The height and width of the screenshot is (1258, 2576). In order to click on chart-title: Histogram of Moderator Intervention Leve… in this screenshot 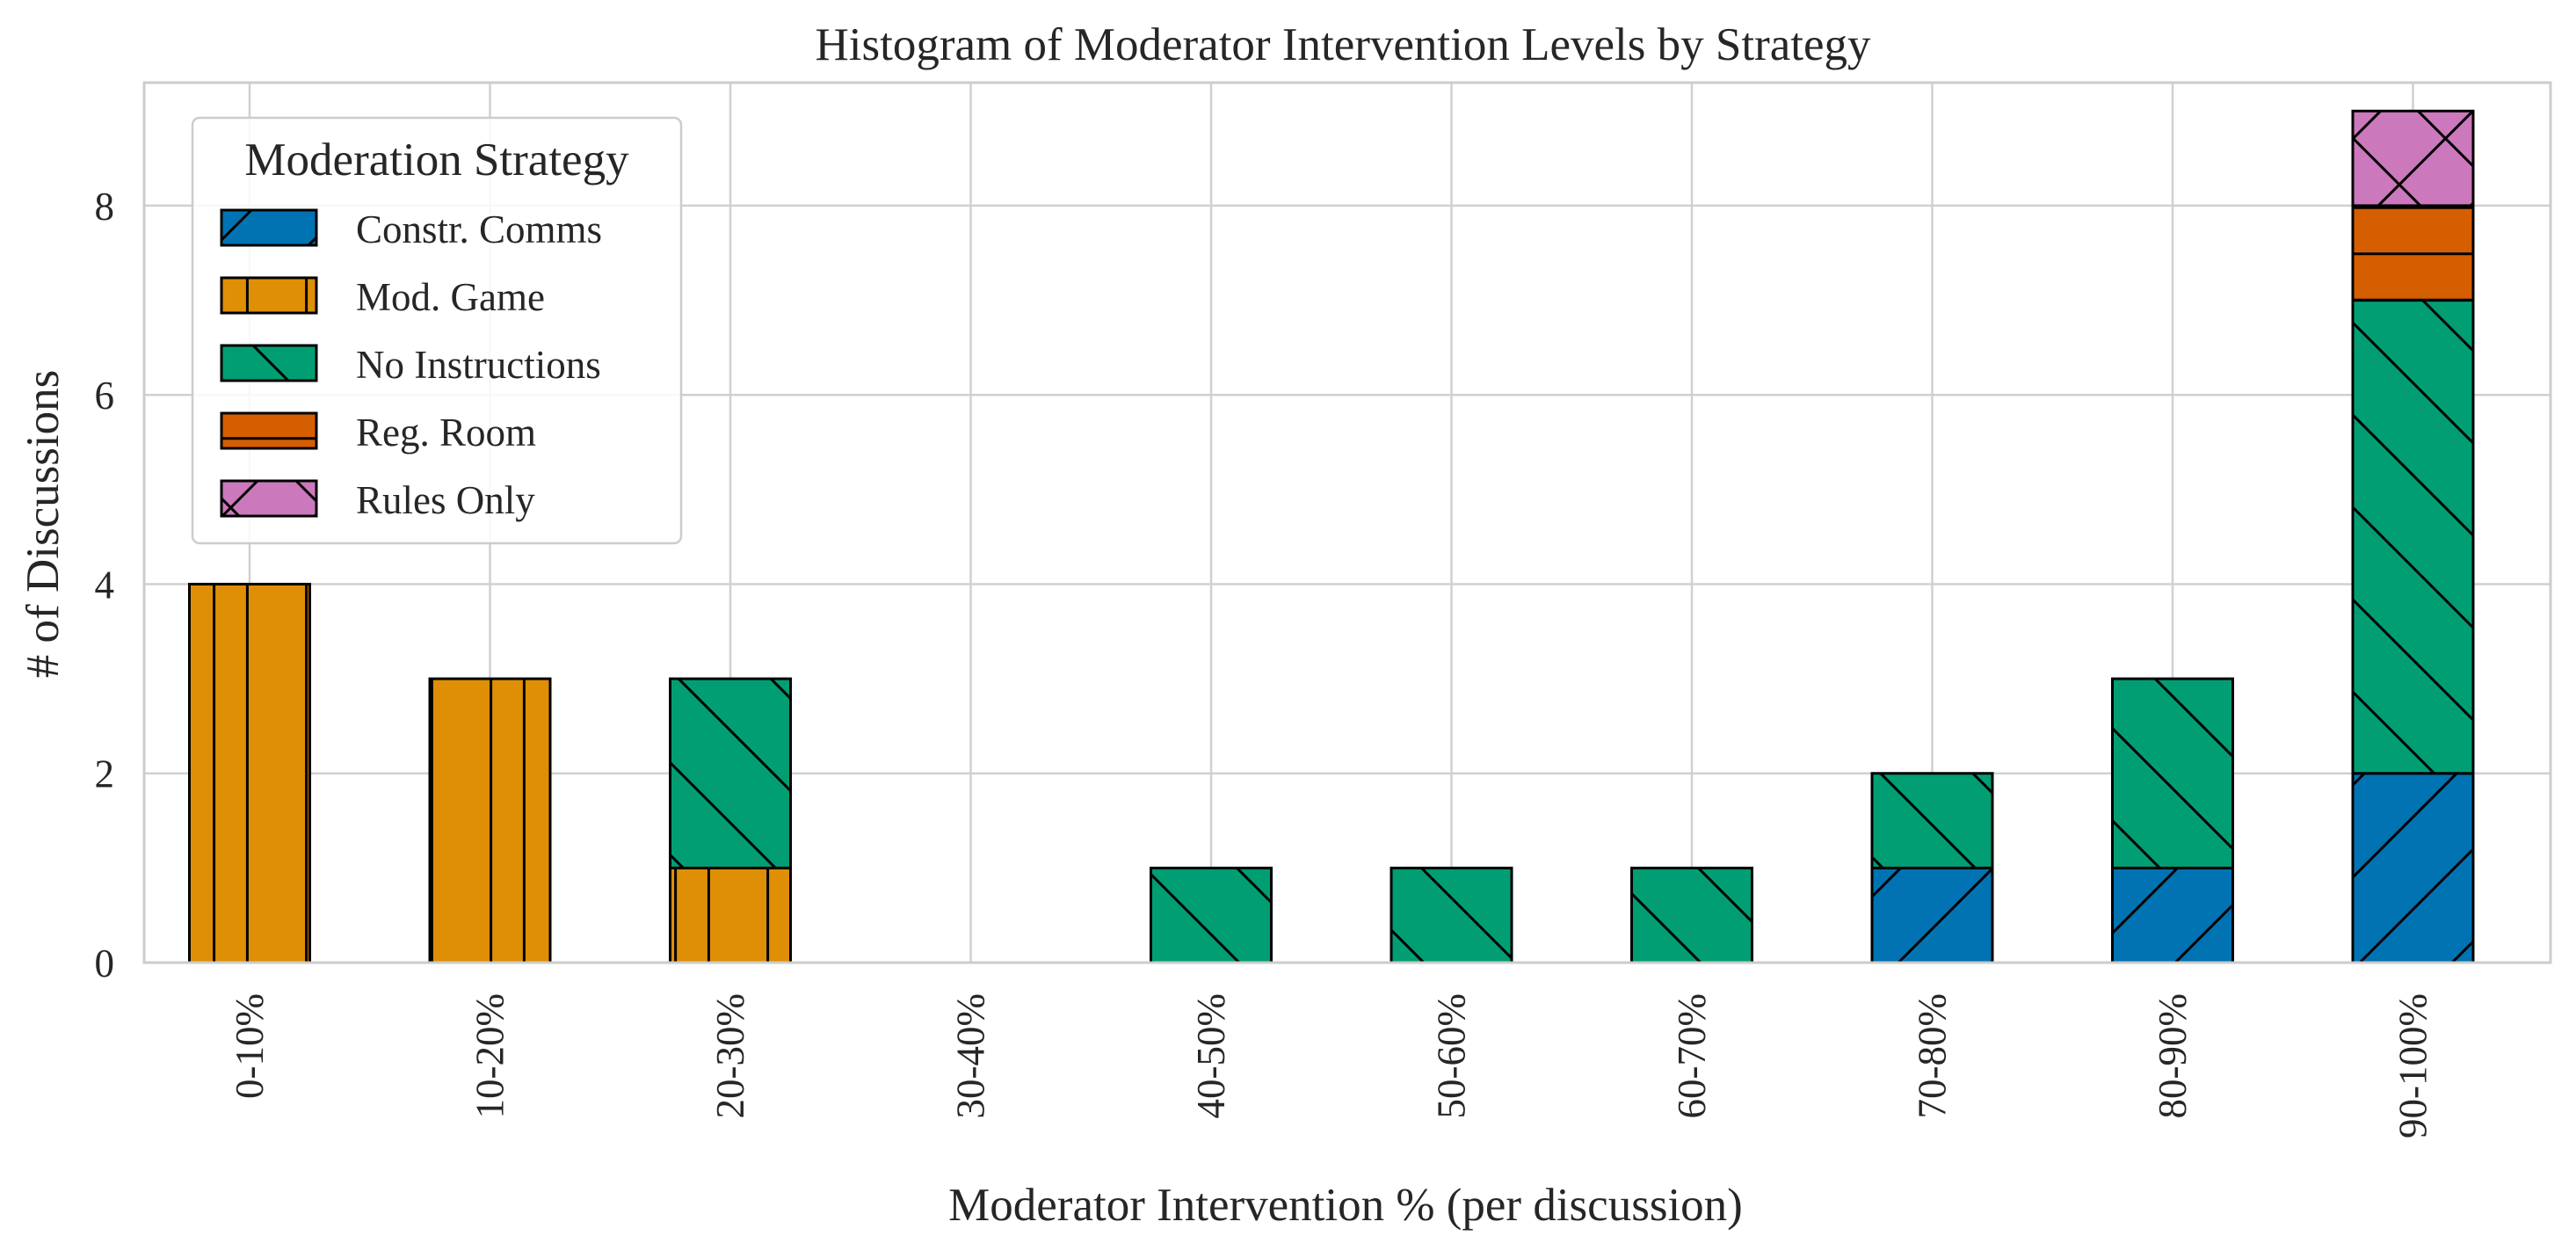, I will do `click(1343, 44)`.